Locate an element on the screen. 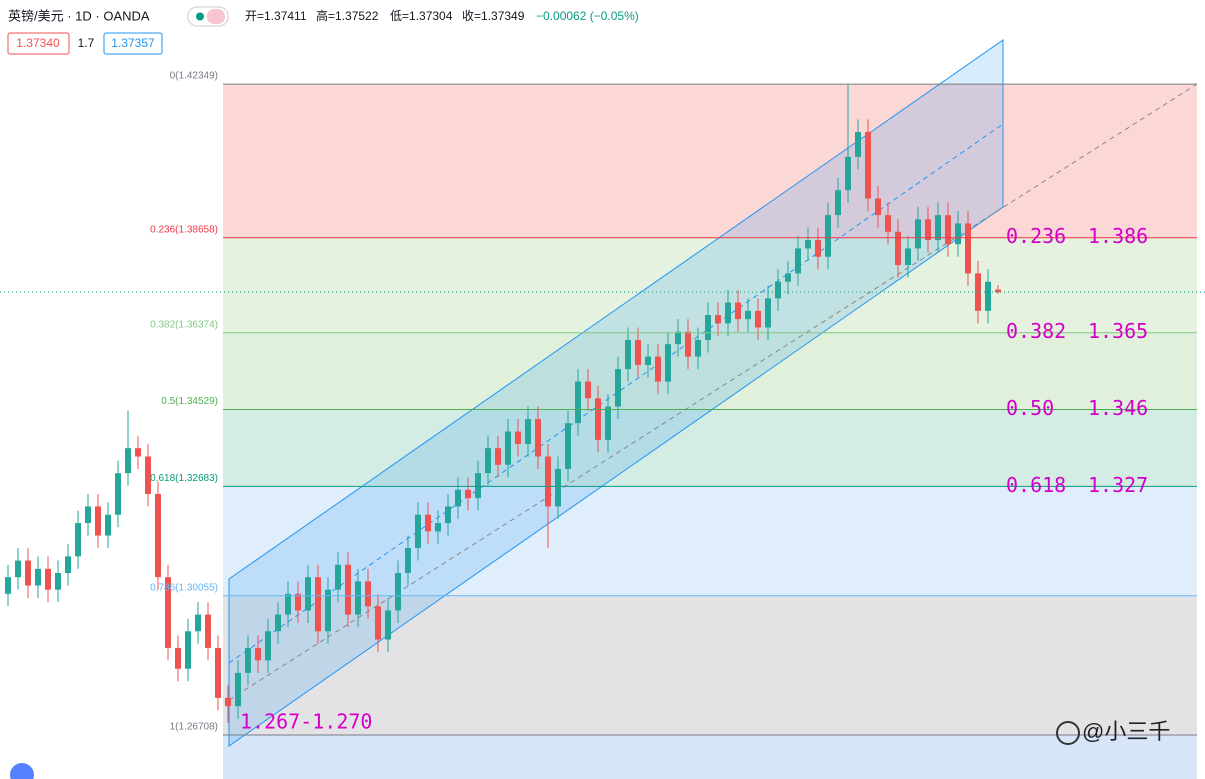 This screenshot has height=779, width=1205. fib-label: 0.786(1.30055) is located at coordinates (184, 587).